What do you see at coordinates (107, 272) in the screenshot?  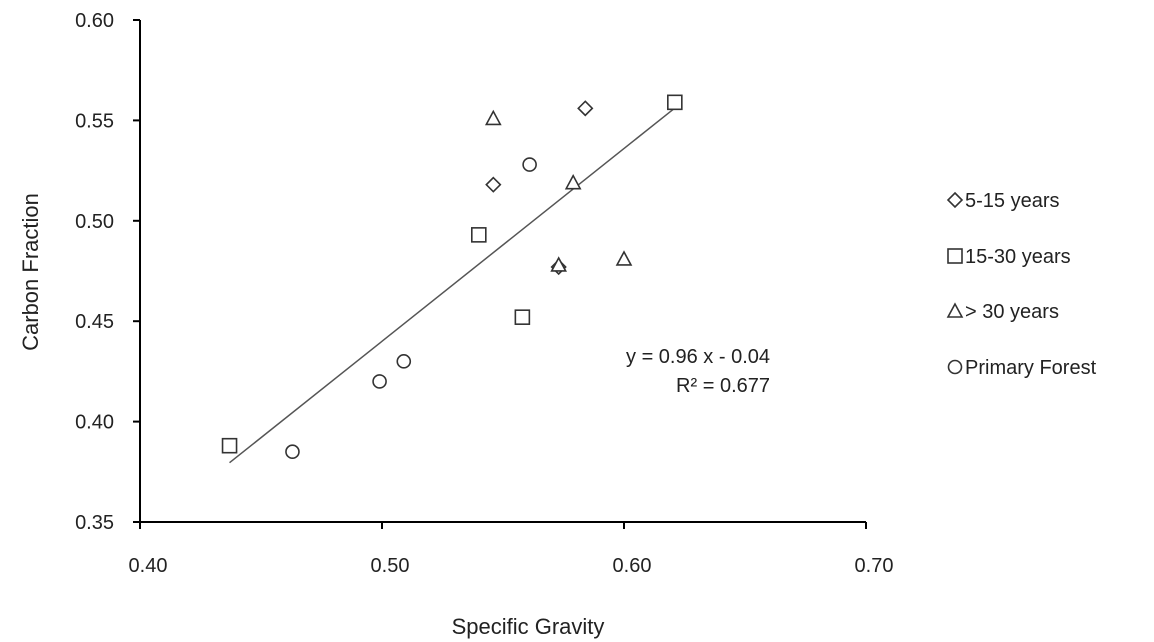 I see `y-axis-ticks: 0.35 0.40 0.45 0.50 0.55 0.60` at bounding box center [107, 272].